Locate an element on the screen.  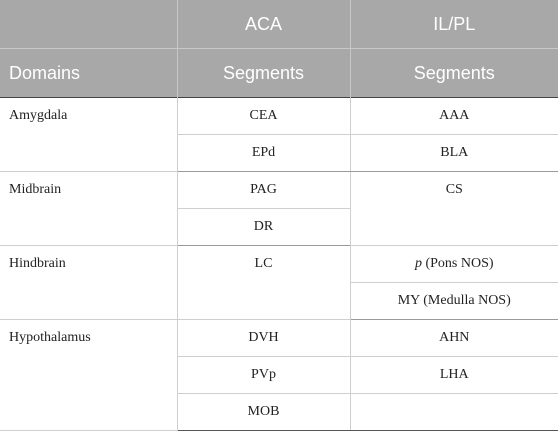
il-pl-segment: BLA is located at coordinates (453, 153).